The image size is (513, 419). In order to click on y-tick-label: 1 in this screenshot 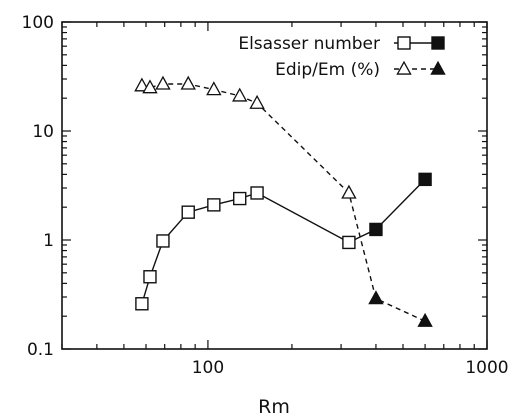, I will do `click(48, 241)`.